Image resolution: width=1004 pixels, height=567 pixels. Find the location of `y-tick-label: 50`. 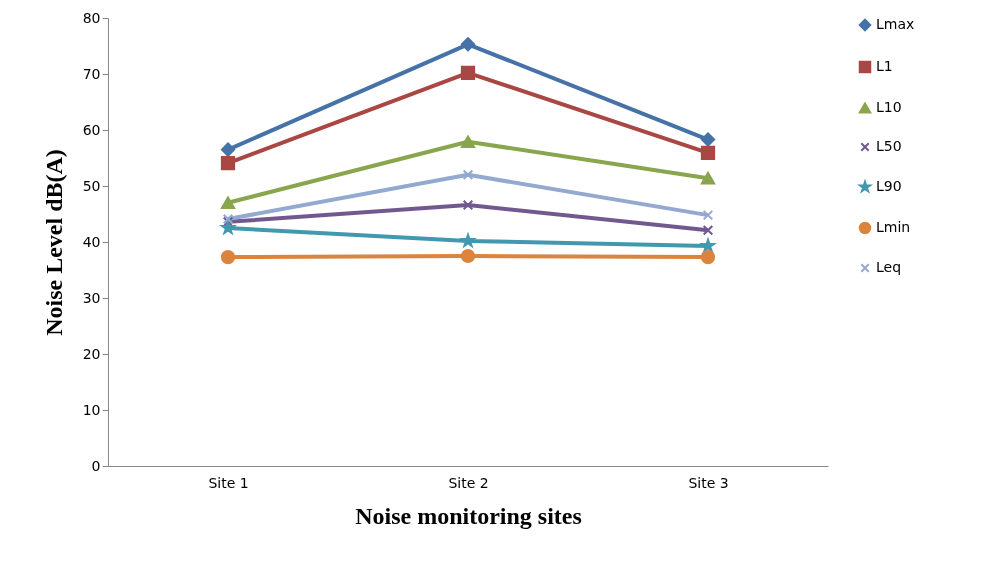

y-tick-label: 50 is located at coordinates (91, 185).